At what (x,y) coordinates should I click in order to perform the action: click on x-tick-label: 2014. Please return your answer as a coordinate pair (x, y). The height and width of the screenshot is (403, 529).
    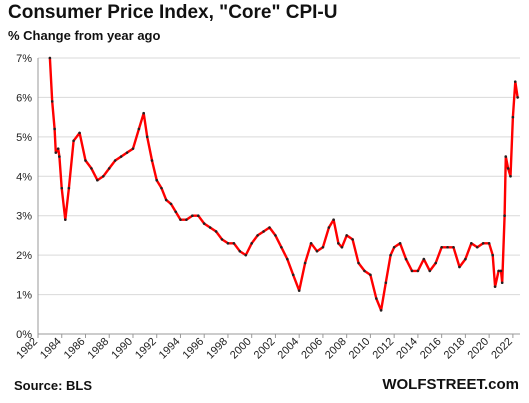
    Looking at the image, I should click on (407, 349).